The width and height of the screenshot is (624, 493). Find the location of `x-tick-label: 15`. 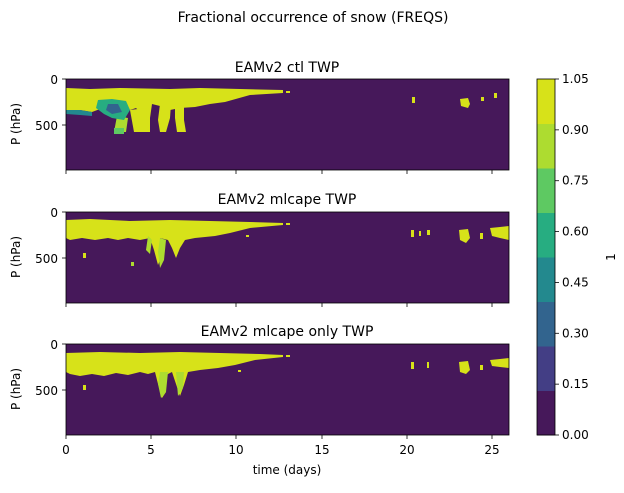

x-tick-label: 15 is located at coordinates (321, 450).